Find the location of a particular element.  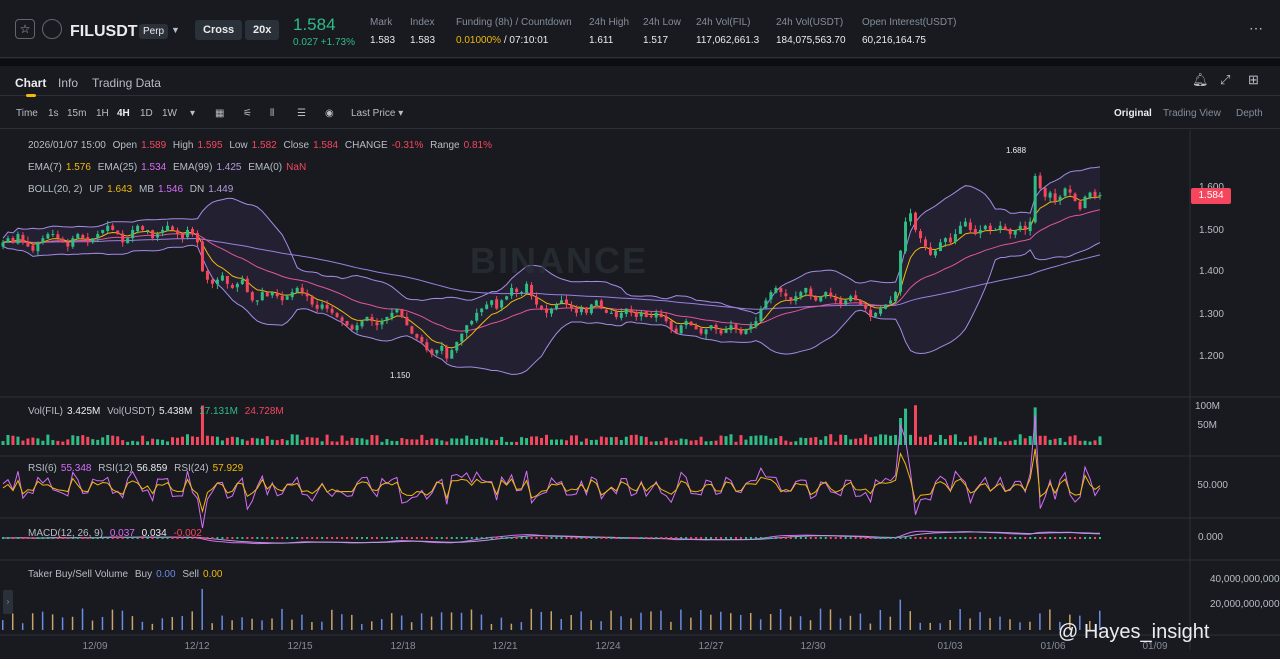

view-depth: Depth is located at coordinates (1249, 113).